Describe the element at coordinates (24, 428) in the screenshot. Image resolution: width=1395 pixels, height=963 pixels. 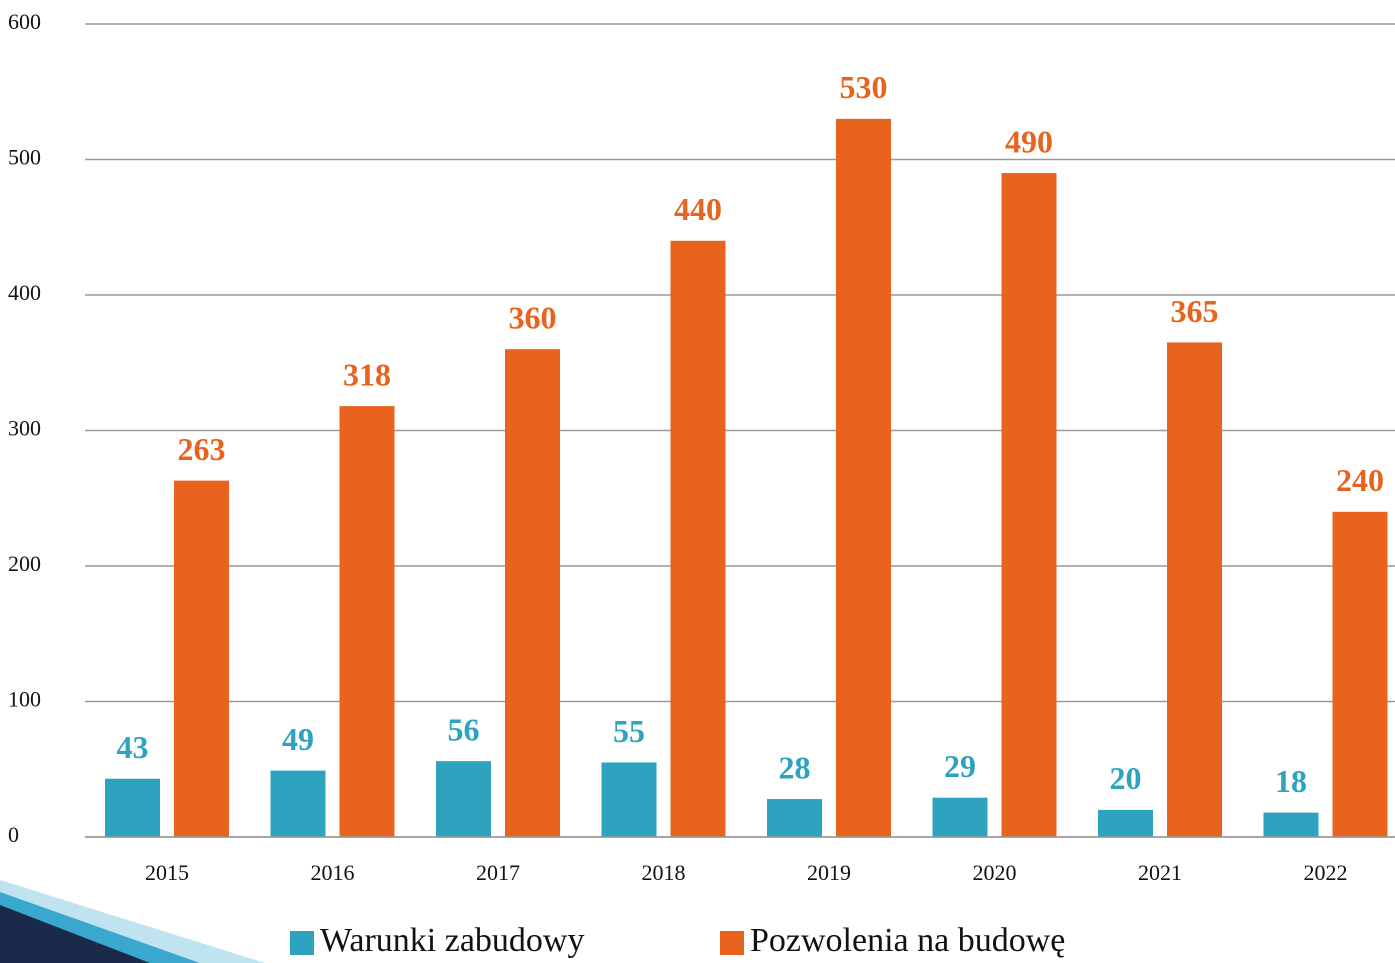
I see `y-tick-label: 300` at that location.